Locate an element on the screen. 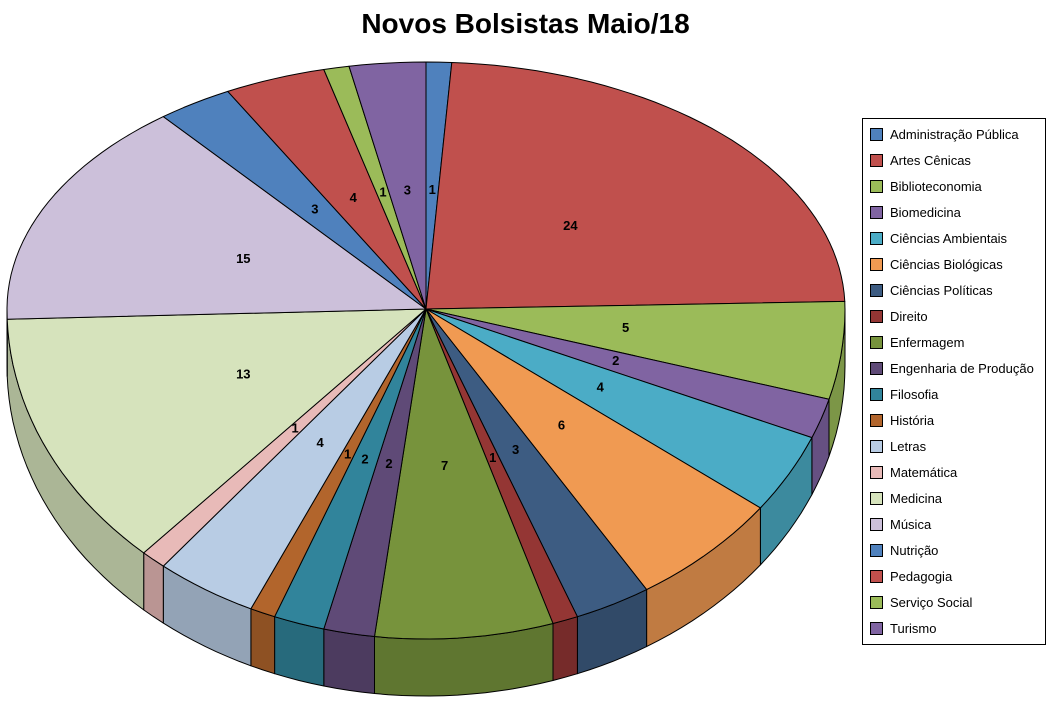  legend-label: Nutrição is located at coordinates (914, 551).